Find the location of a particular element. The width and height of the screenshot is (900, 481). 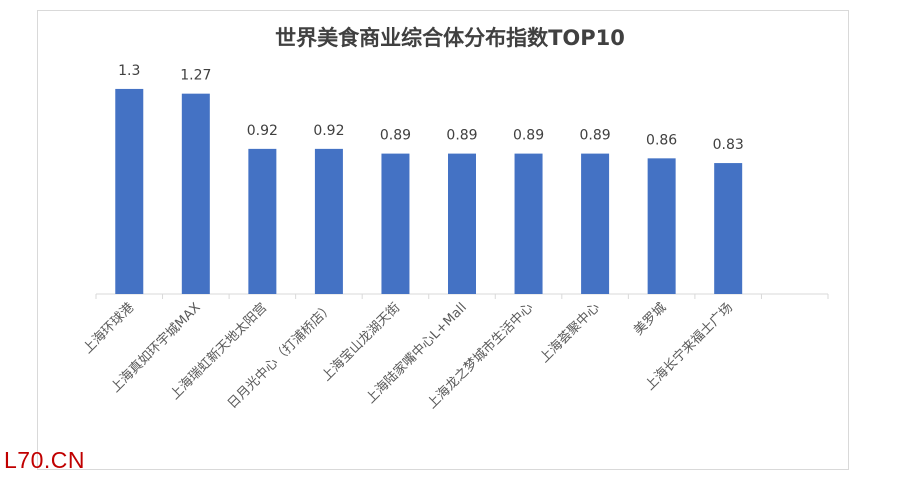

x-tick-label: 上海环球港 is located at coordinates (109, 328).